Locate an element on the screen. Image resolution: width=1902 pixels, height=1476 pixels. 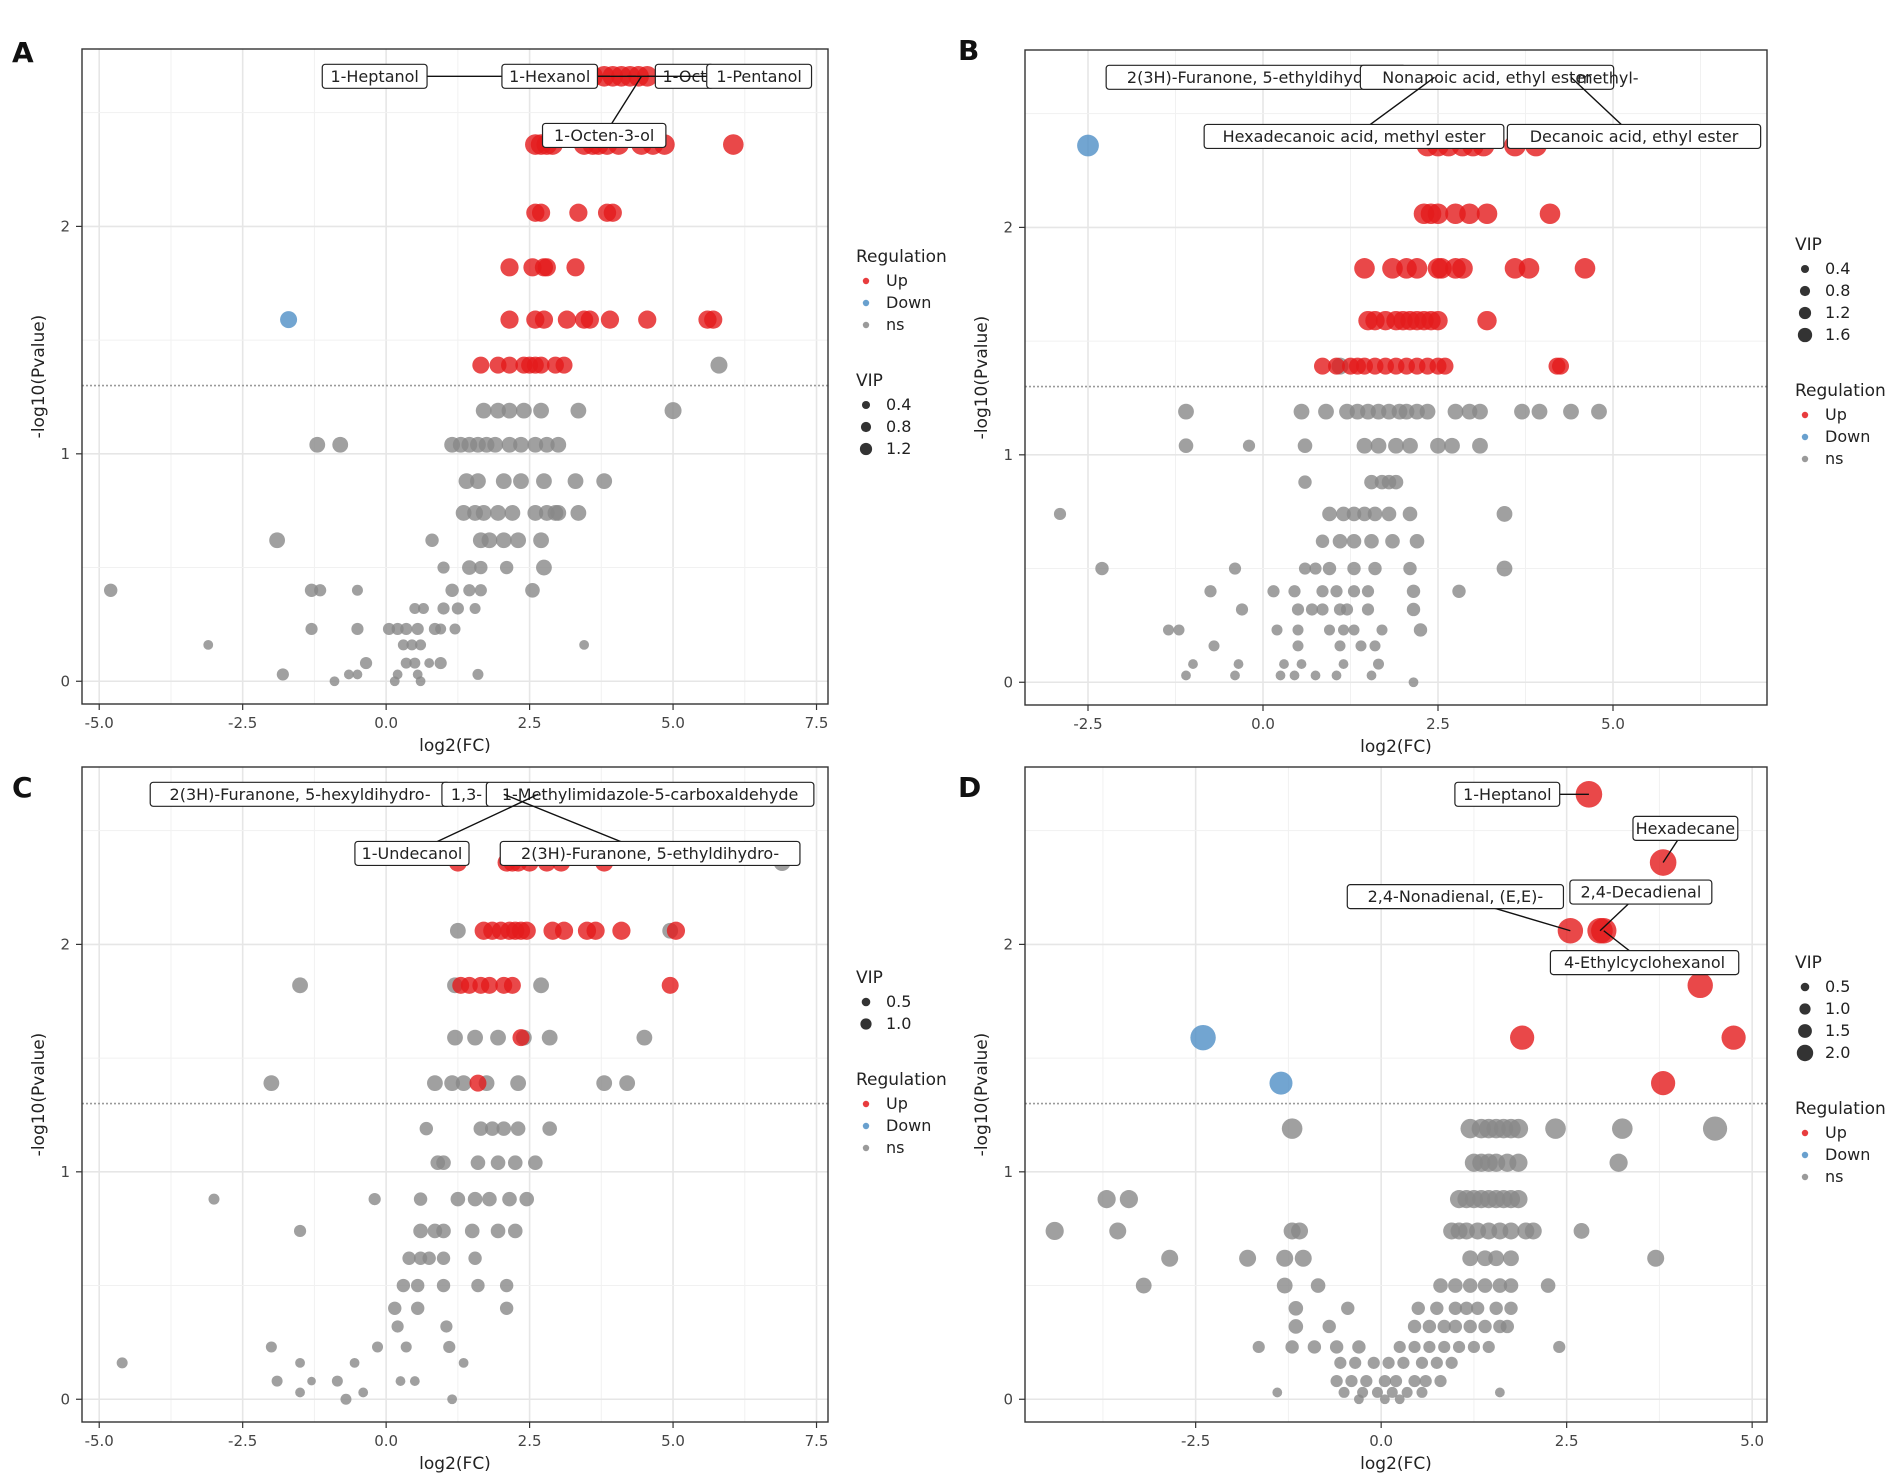
annotation-label: 1-Undecanol is located at coordinates (412, 853).